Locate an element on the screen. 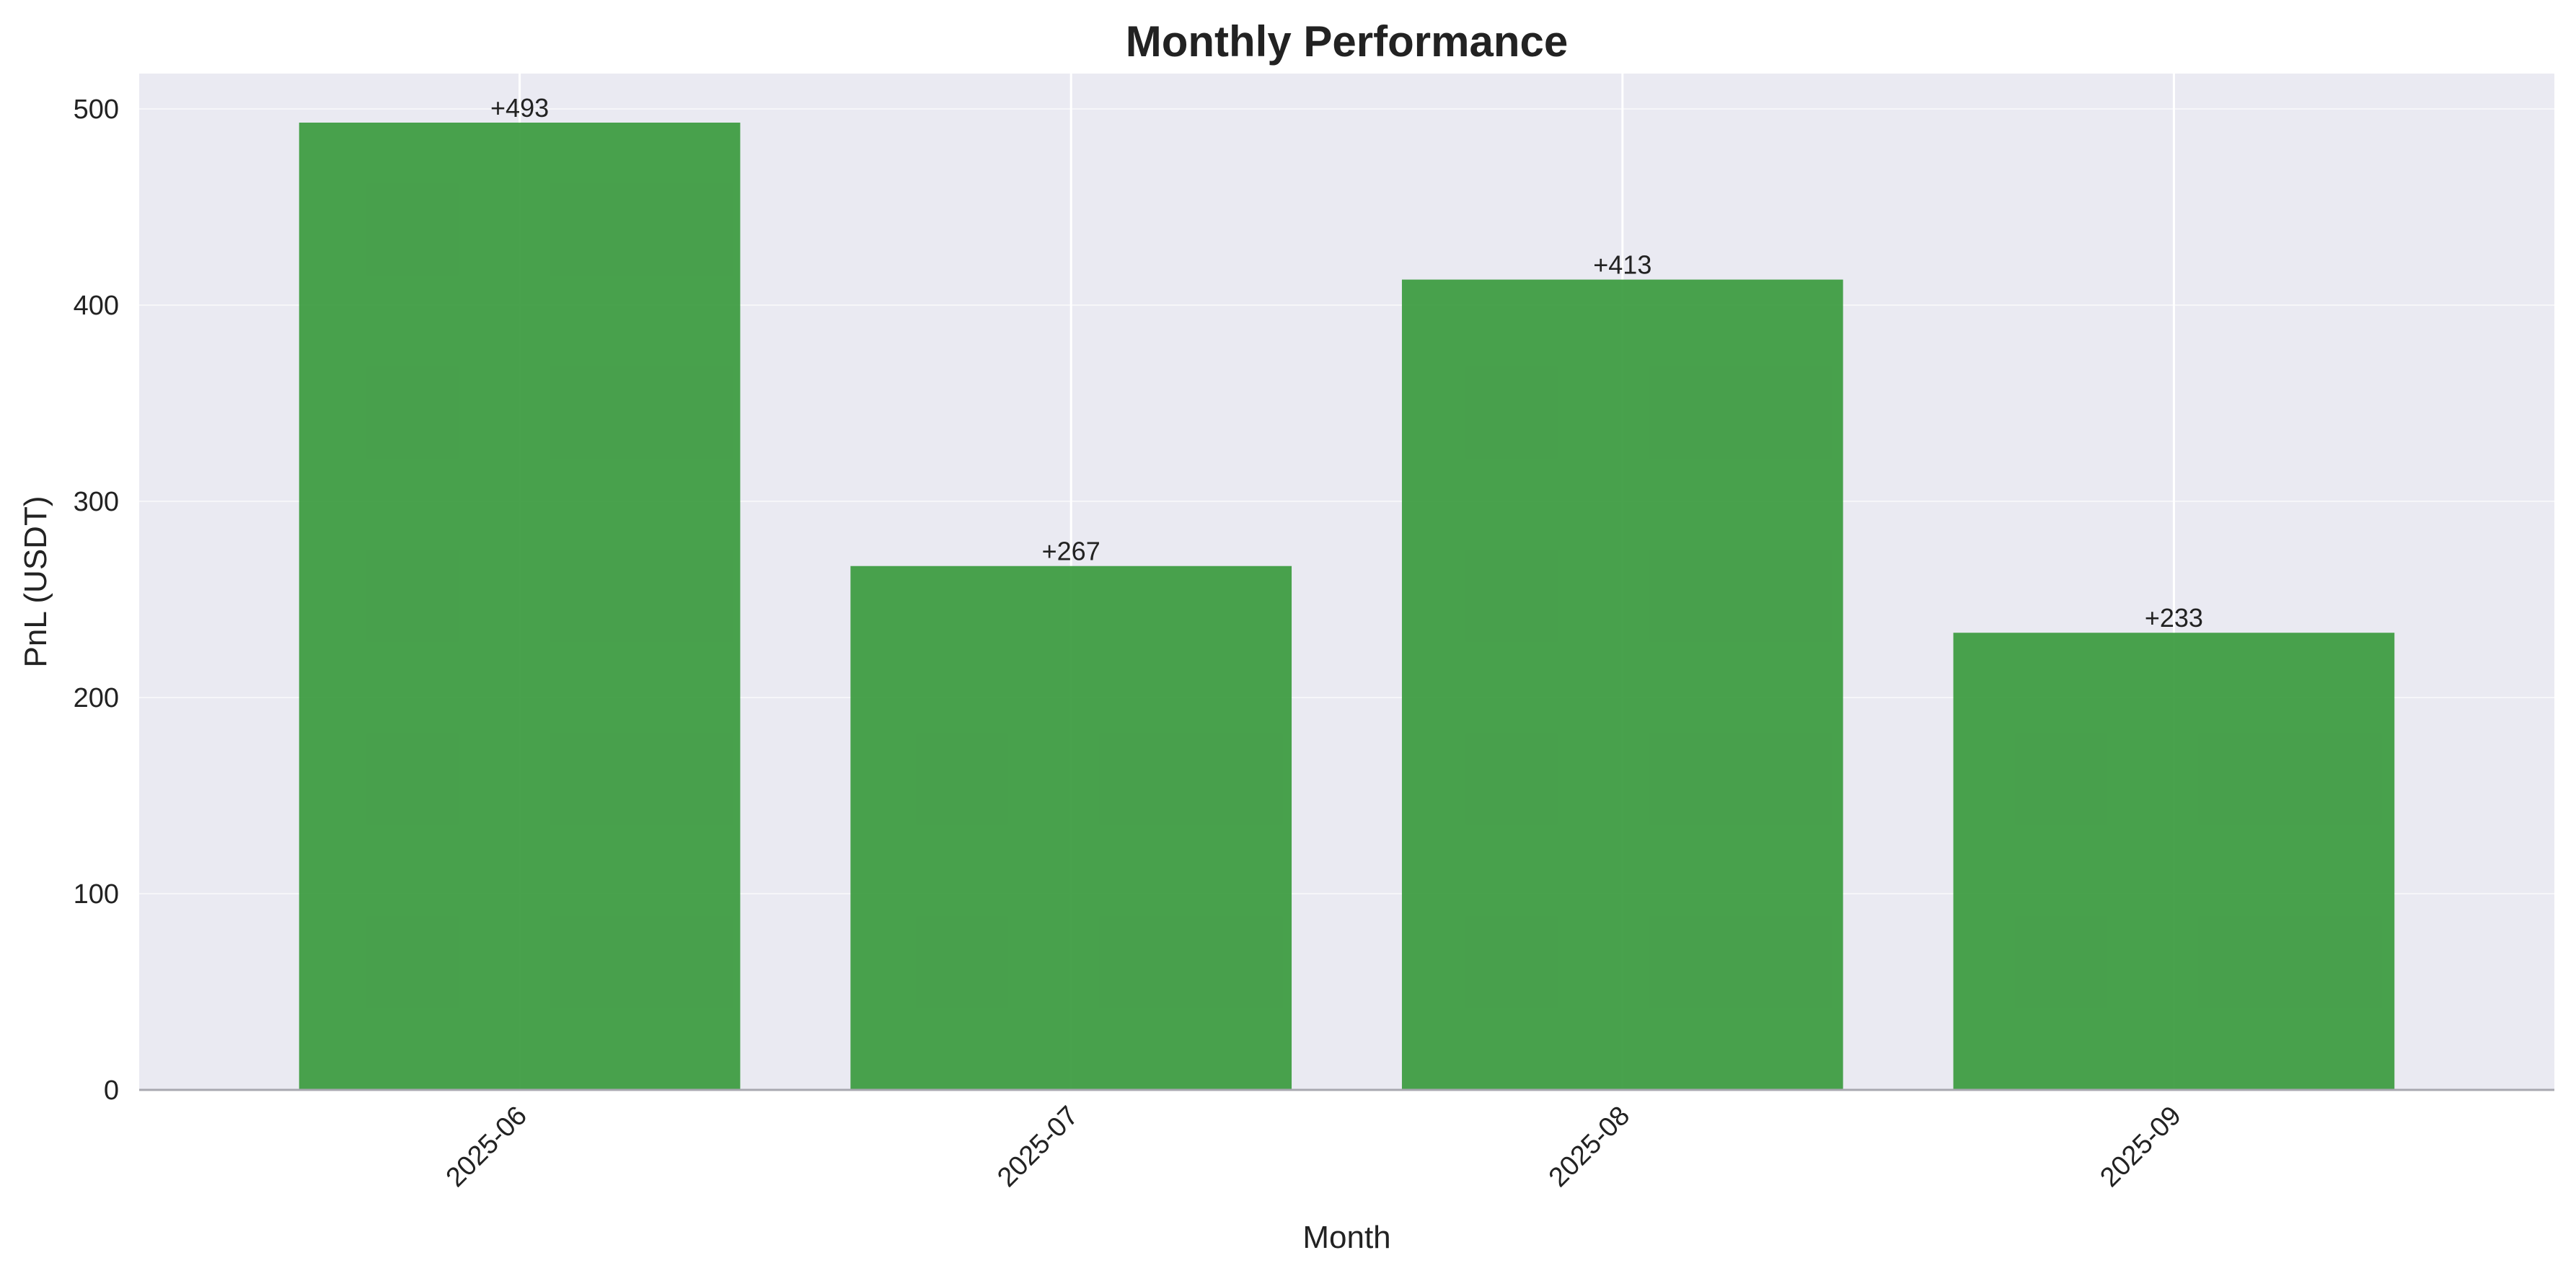  y-tick-label: 500 is located at coordinates (96, 110).